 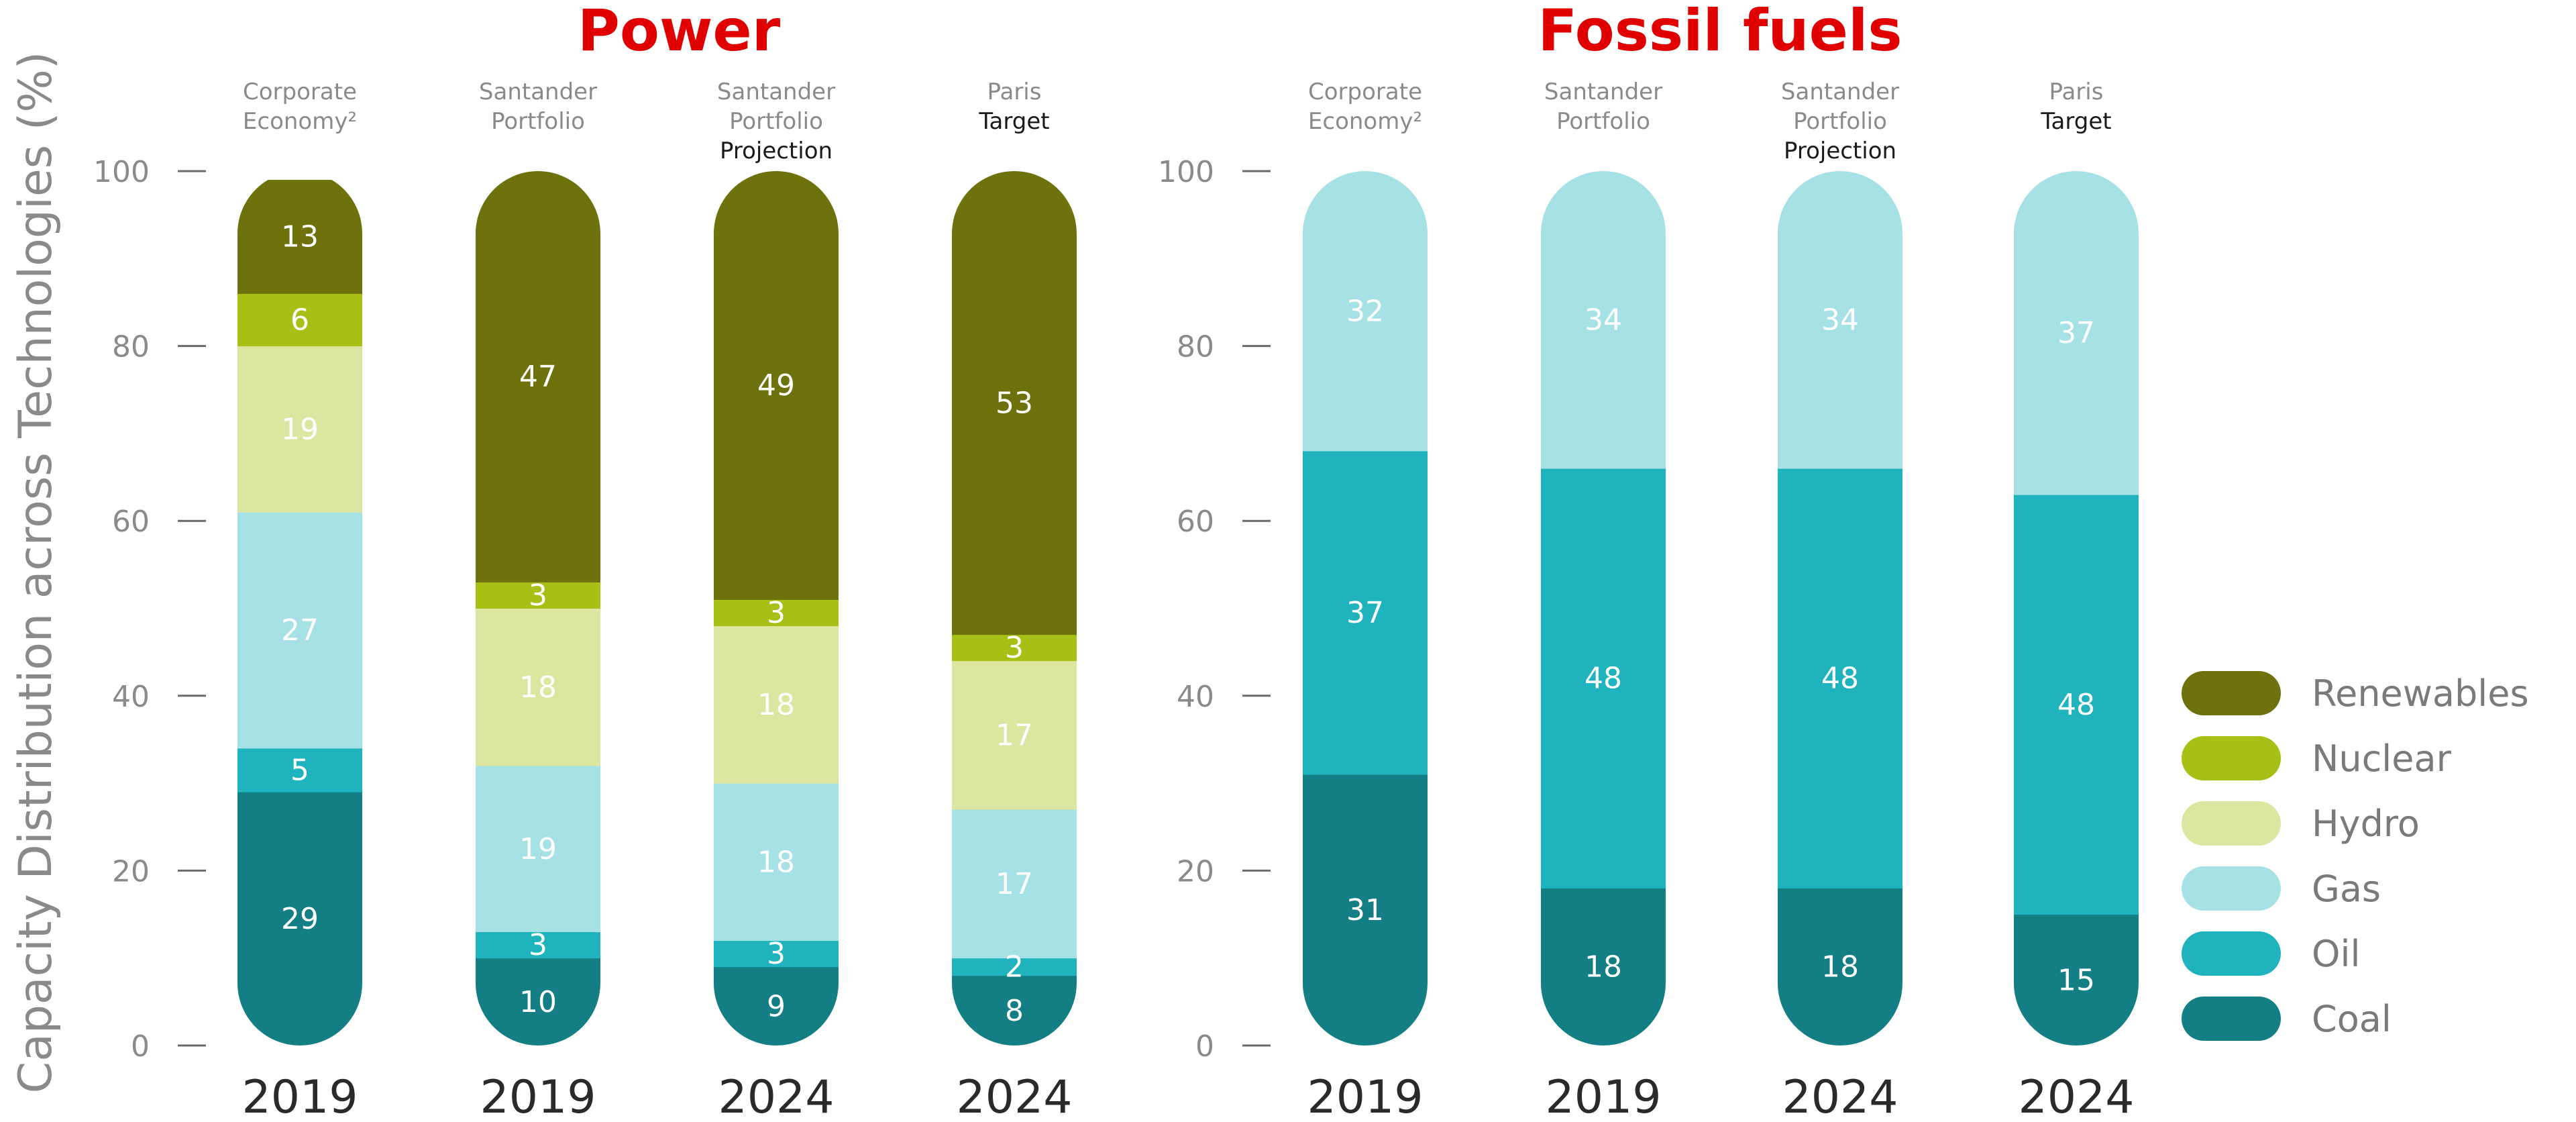 I want to click on legend: Renewables Nuclear Hydro Gas Oil Coal, so click(x=2355, y=856).